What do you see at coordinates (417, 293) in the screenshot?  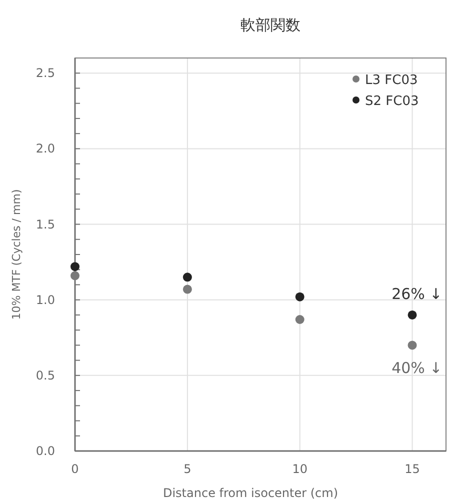 I see `annotation: 26% ↓` at bounding box center [417, 293].